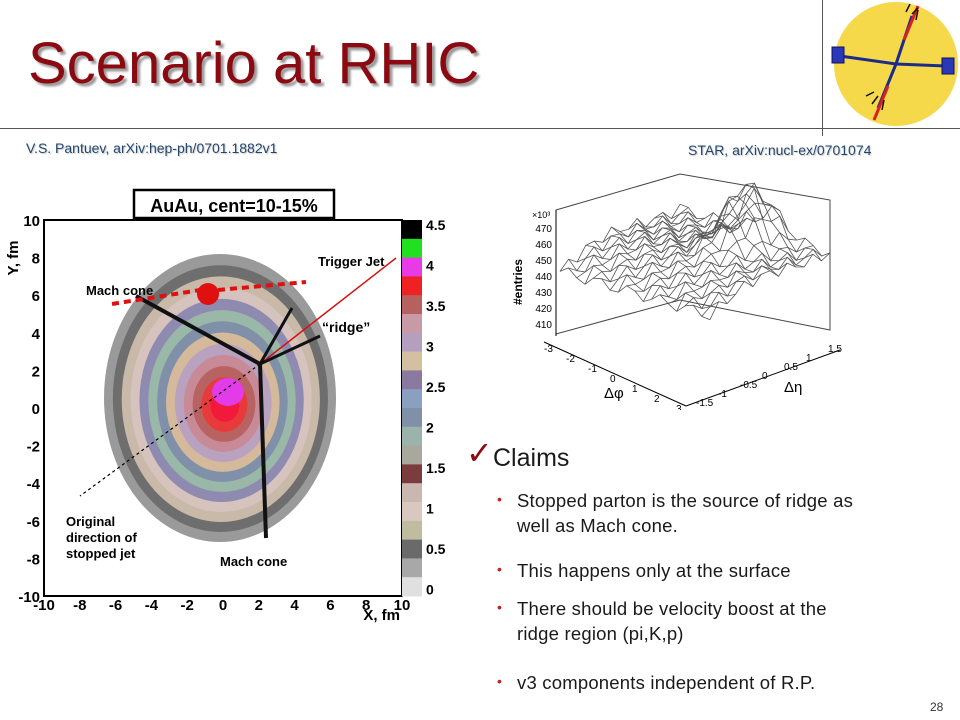 This screenshot has width=960, height=720. What do you see at coordinates (33, 447) in the screenshot?
I see `y-tick-label: -2` at bounding box center [33, 447].